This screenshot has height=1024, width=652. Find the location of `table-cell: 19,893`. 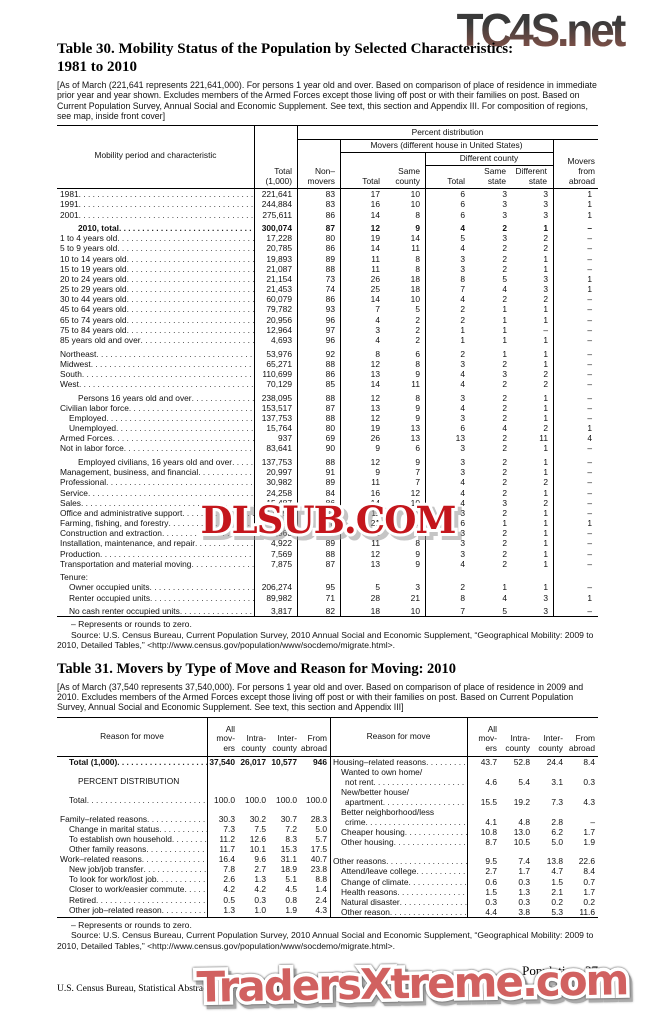

table-cell: 19,893 is located at coordinates (279, 258).